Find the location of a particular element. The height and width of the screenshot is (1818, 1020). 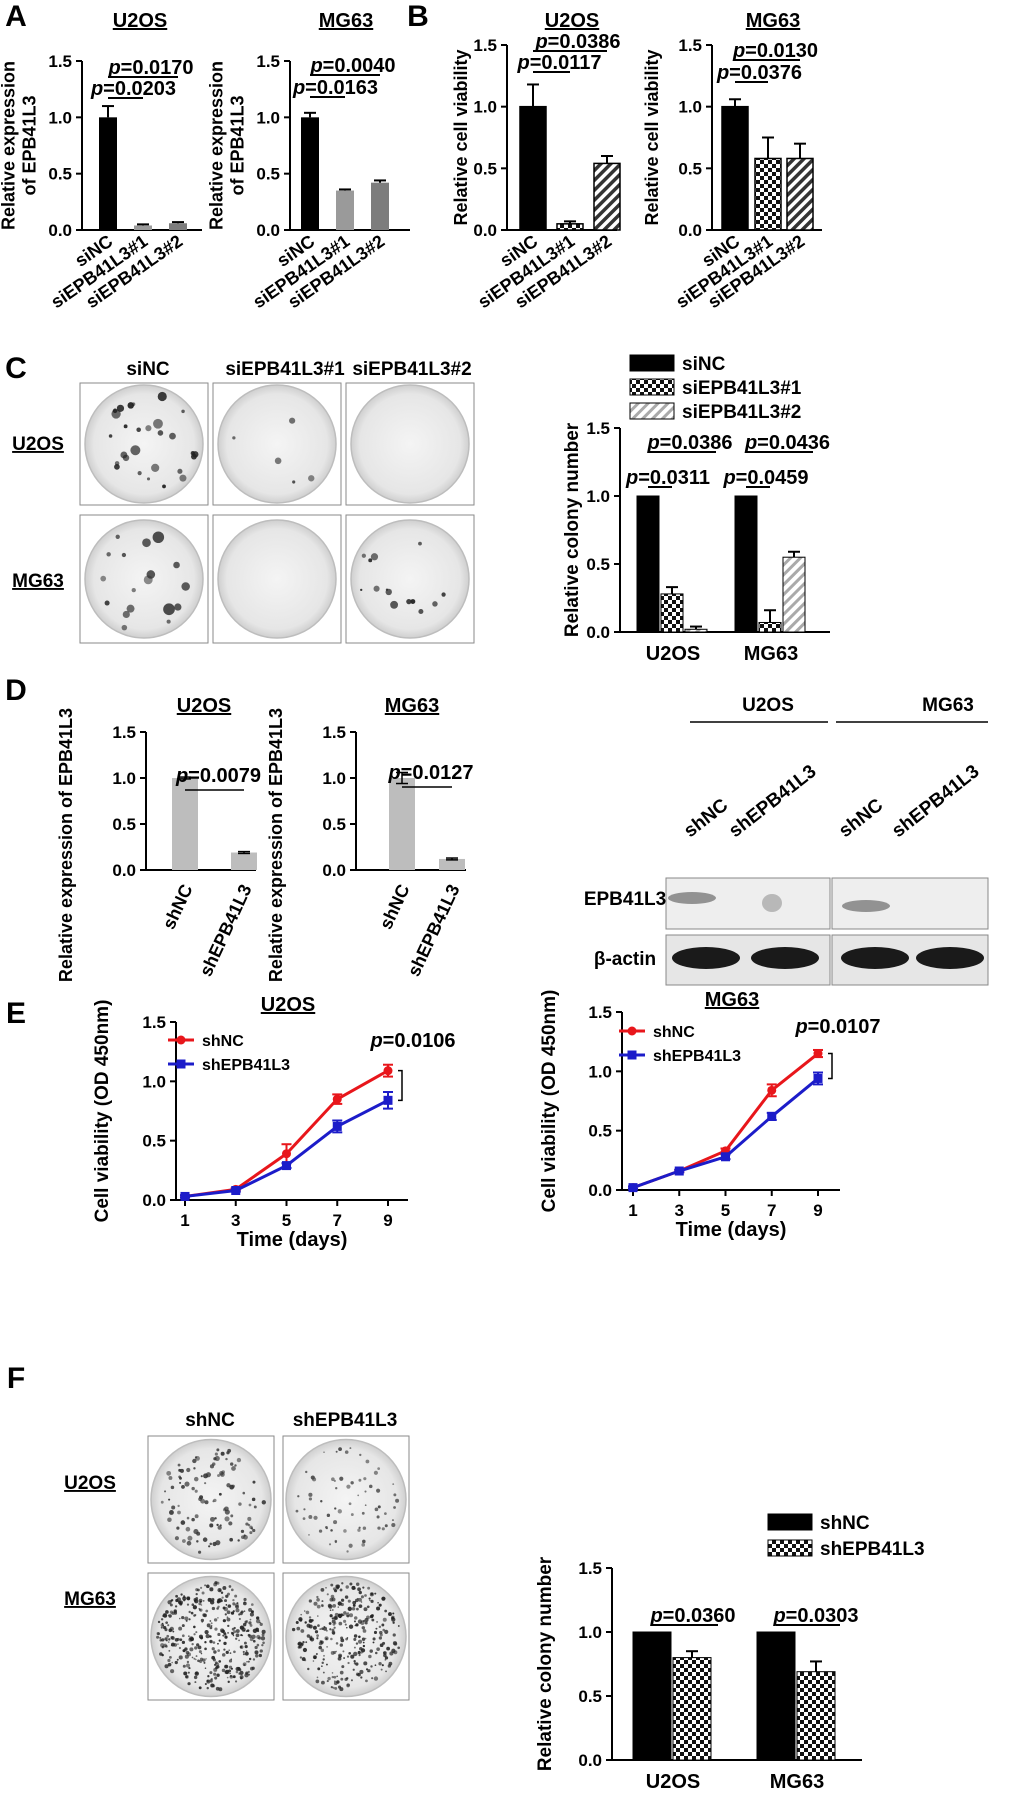

legend-label: shNC is located at coordinates (845, 1523).